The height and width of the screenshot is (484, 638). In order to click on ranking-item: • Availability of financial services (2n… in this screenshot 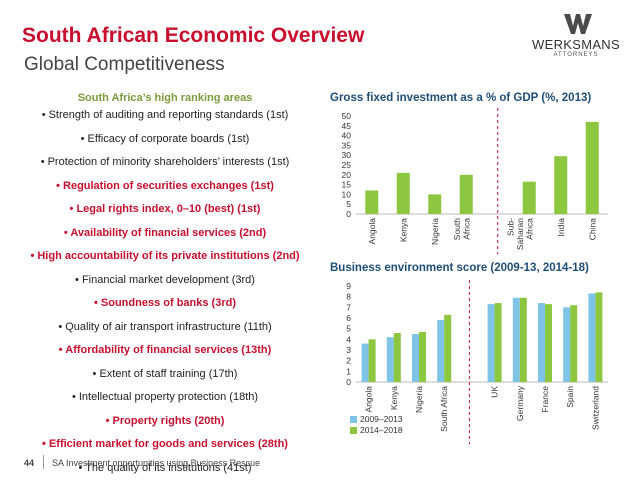, I will do `click(165, 232)`.